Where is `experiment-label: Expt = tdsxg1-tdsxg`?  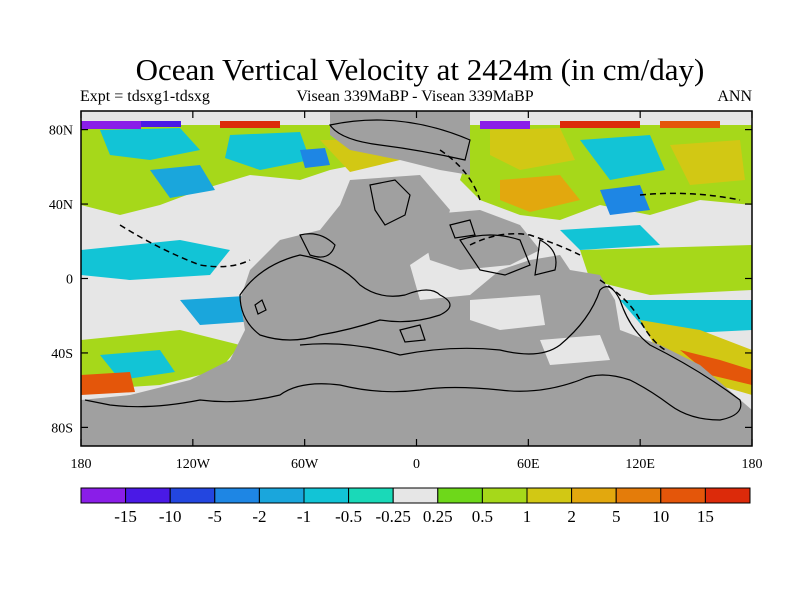
experiment-label: Expt = tdsxg1-tdsxg is located at coordinates (145, 96).